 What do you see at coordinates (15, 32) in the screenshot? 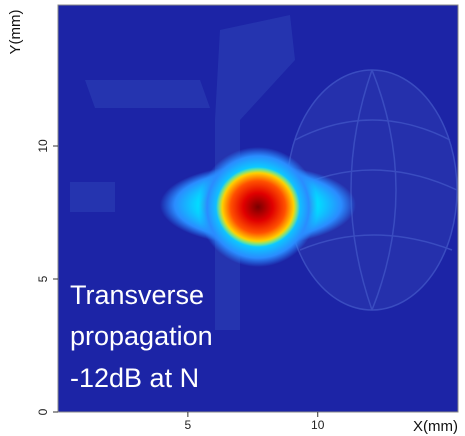
I see `y-axis-label: Y(mm)` at bounding box center [15, 32].